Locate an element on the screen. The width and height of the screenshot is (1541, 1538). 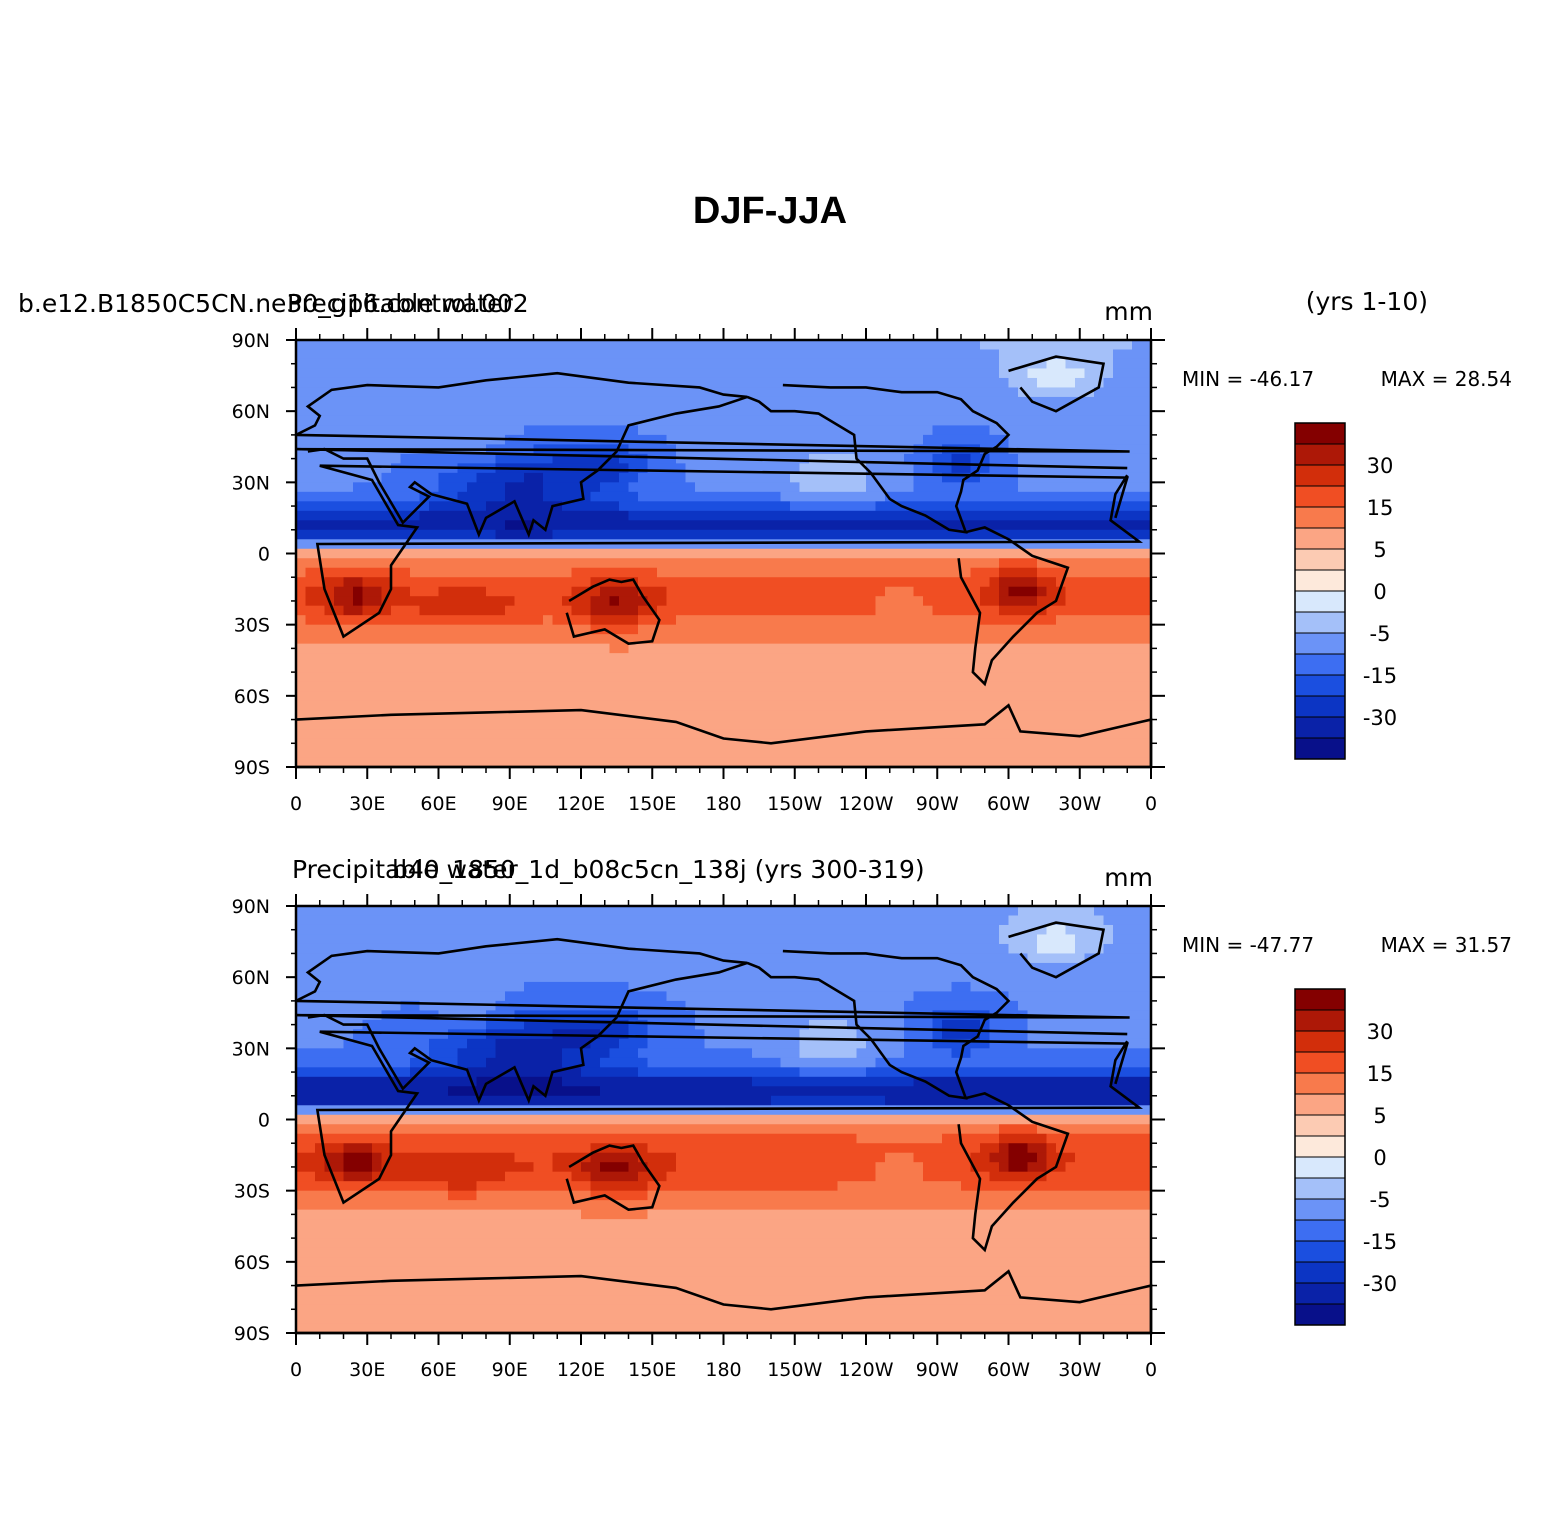
figure-title: DJF-JJA is located at coordinates (770, 211).